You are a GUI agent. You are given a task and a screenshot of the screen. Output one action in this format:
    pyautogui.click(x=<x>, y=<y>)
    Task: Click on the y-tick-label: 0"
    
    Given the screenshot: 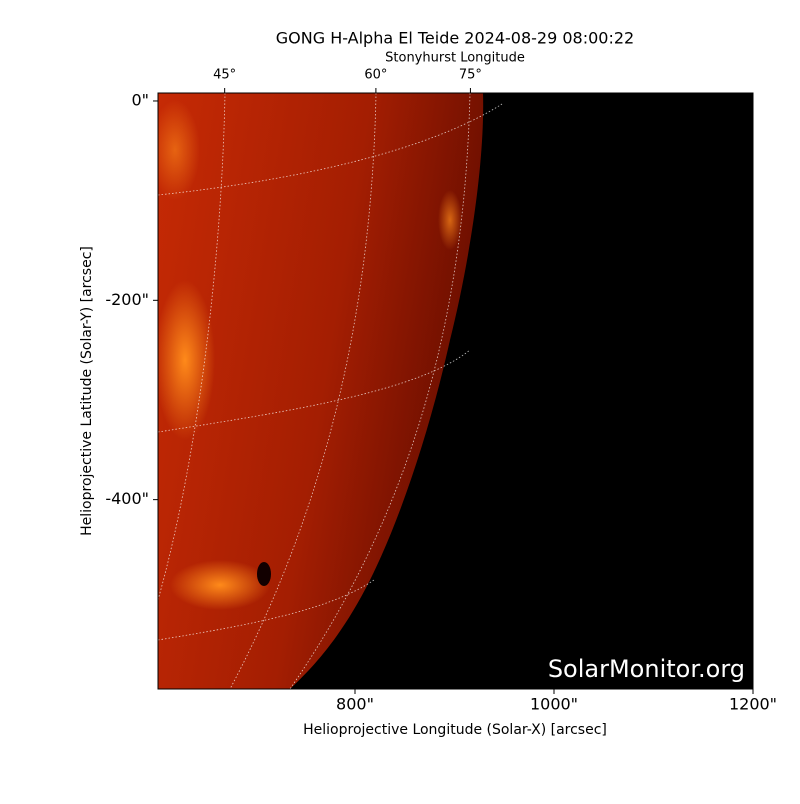 What is the action you would take?
    pyautogui.click(x=140, y=99)
    